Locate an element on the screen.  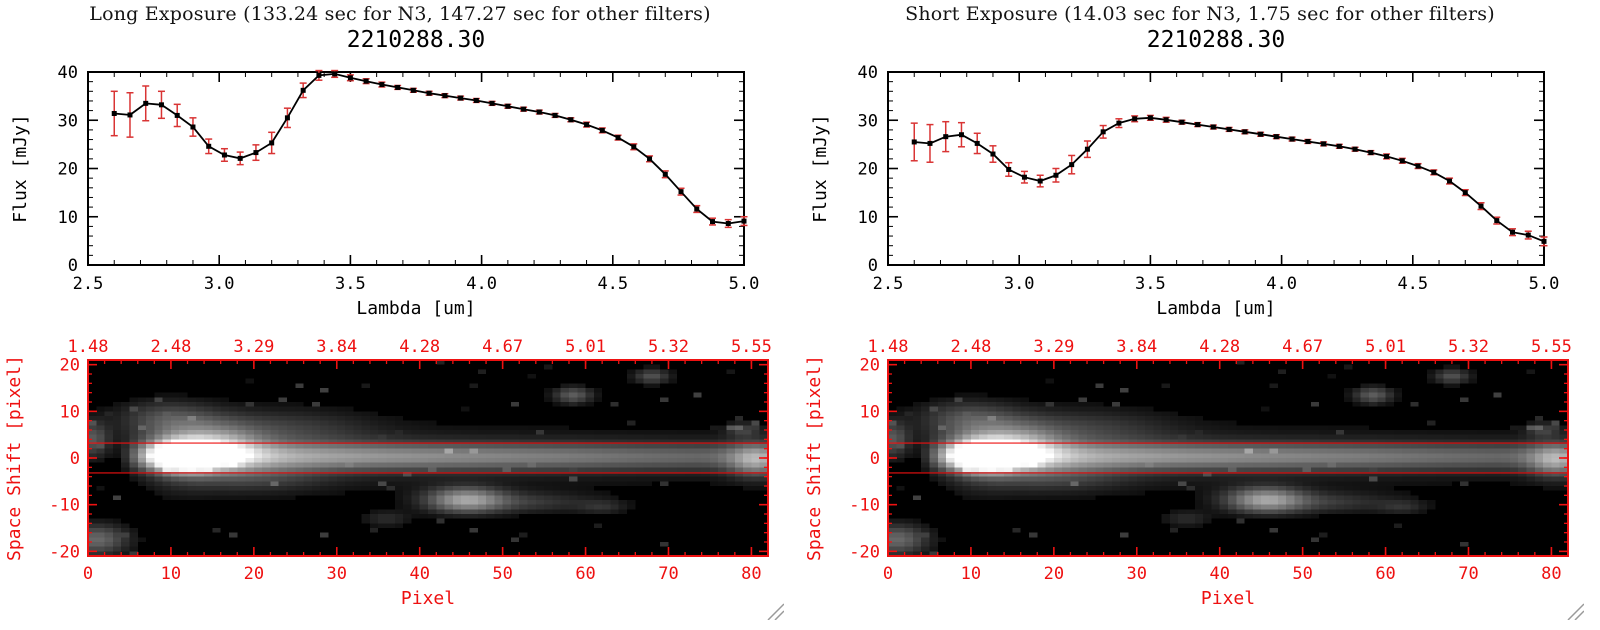
svg-text: 3.84 is located at coordinates (1136, 347).